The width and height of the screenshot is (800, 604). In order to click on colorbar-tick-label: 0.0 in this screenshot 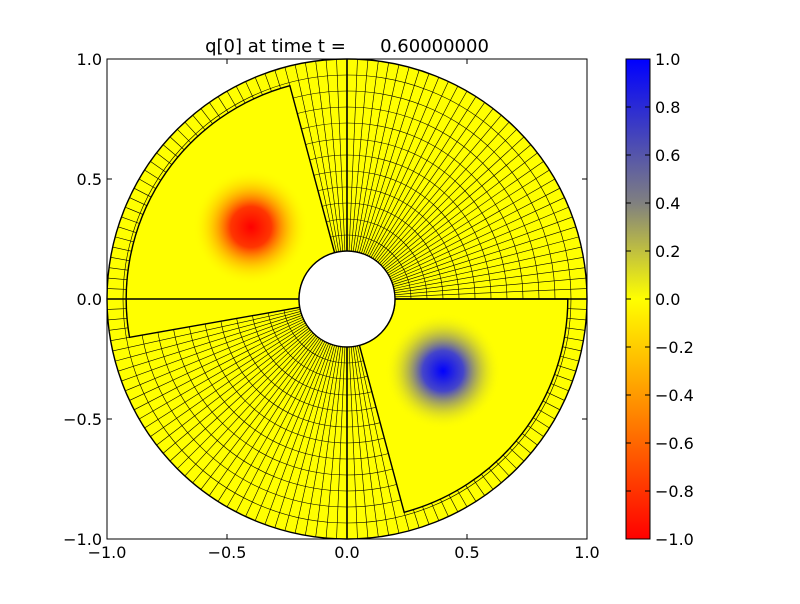, I will do `click(667, 299)`.